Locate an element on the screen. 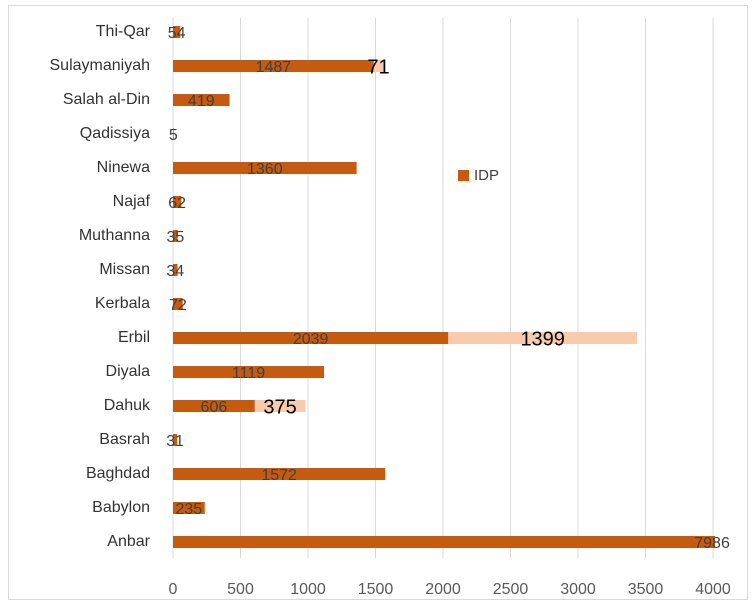 This screenshot has height=606, width=756. data-label: 235 is located at coordinates (189, 509).